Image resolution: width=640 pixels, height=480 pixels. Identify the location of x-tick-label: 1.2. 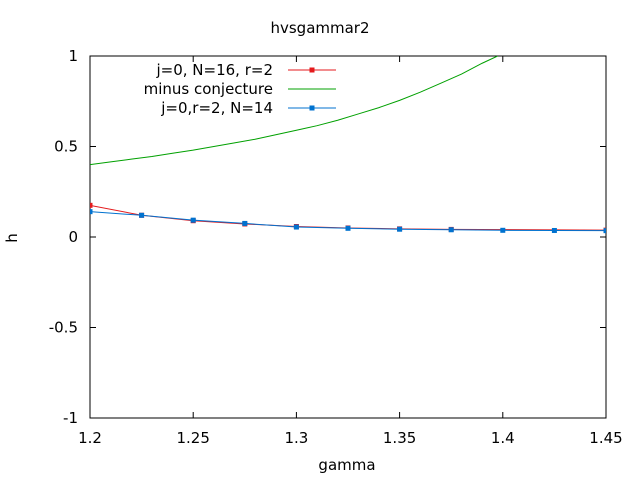
(90, 438).